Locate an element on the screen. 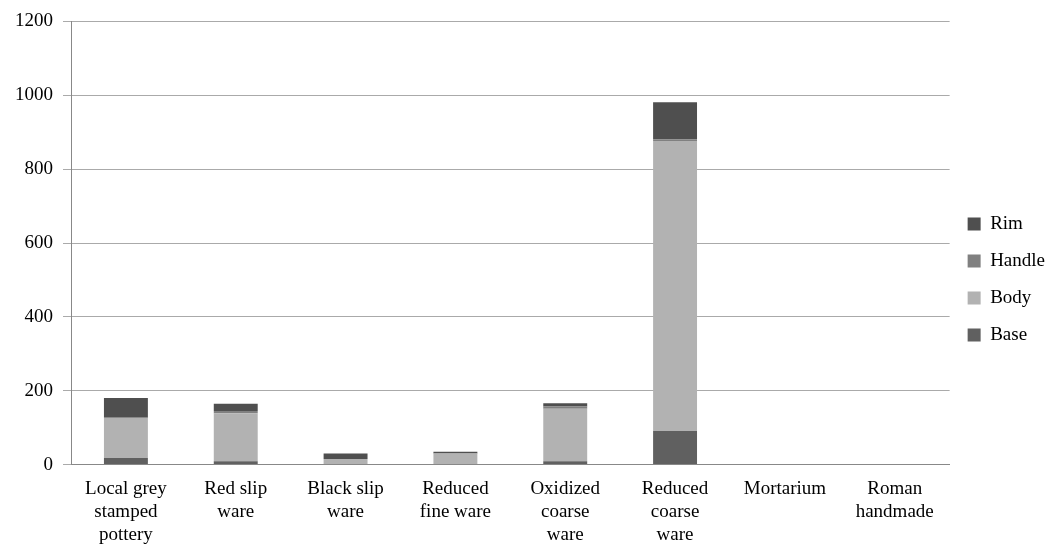  y-tick-label: 400 is located at coordinates (38, 315).